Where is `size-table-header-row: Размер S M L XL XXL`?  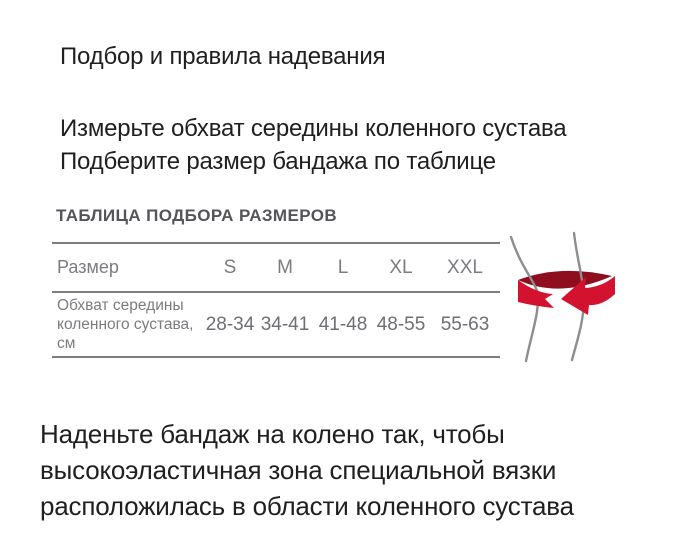 size-table-header-row: Размер S M L XL XXL is located at coordinates (276, 268).